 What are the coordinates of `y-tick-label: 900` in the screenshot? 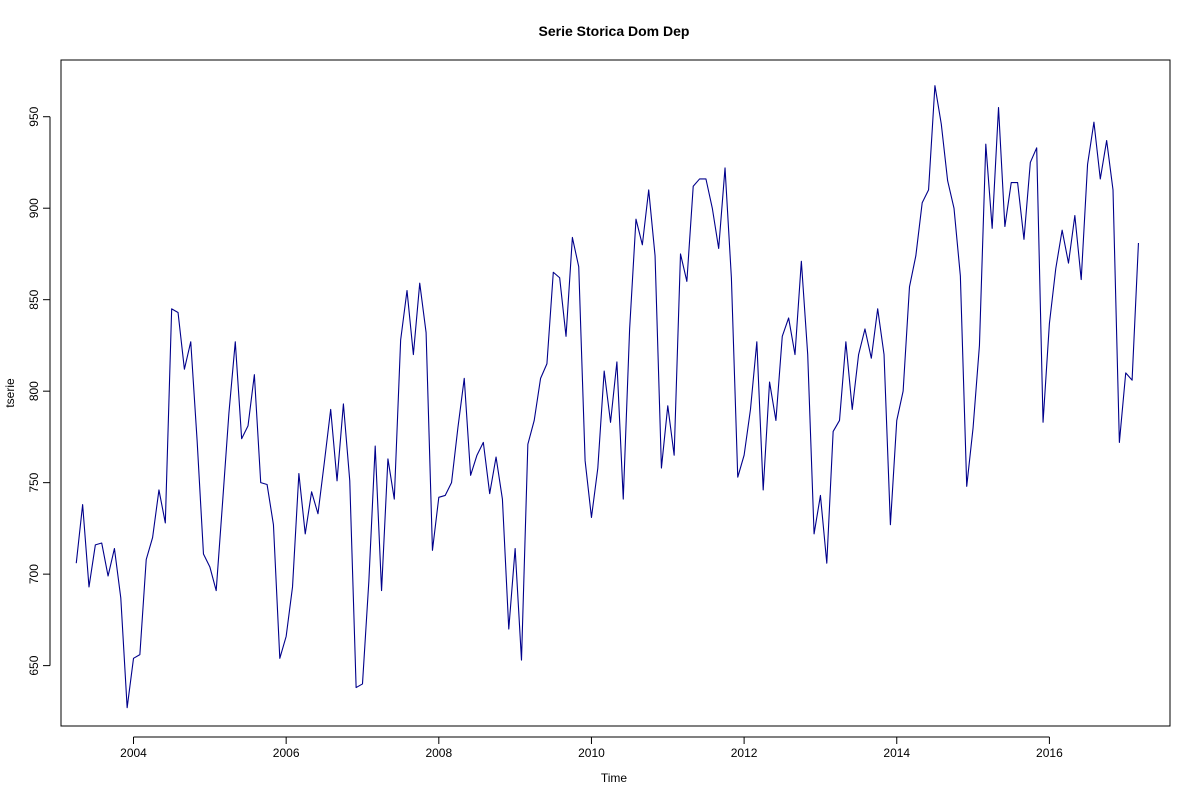 It's located at (34, 208).